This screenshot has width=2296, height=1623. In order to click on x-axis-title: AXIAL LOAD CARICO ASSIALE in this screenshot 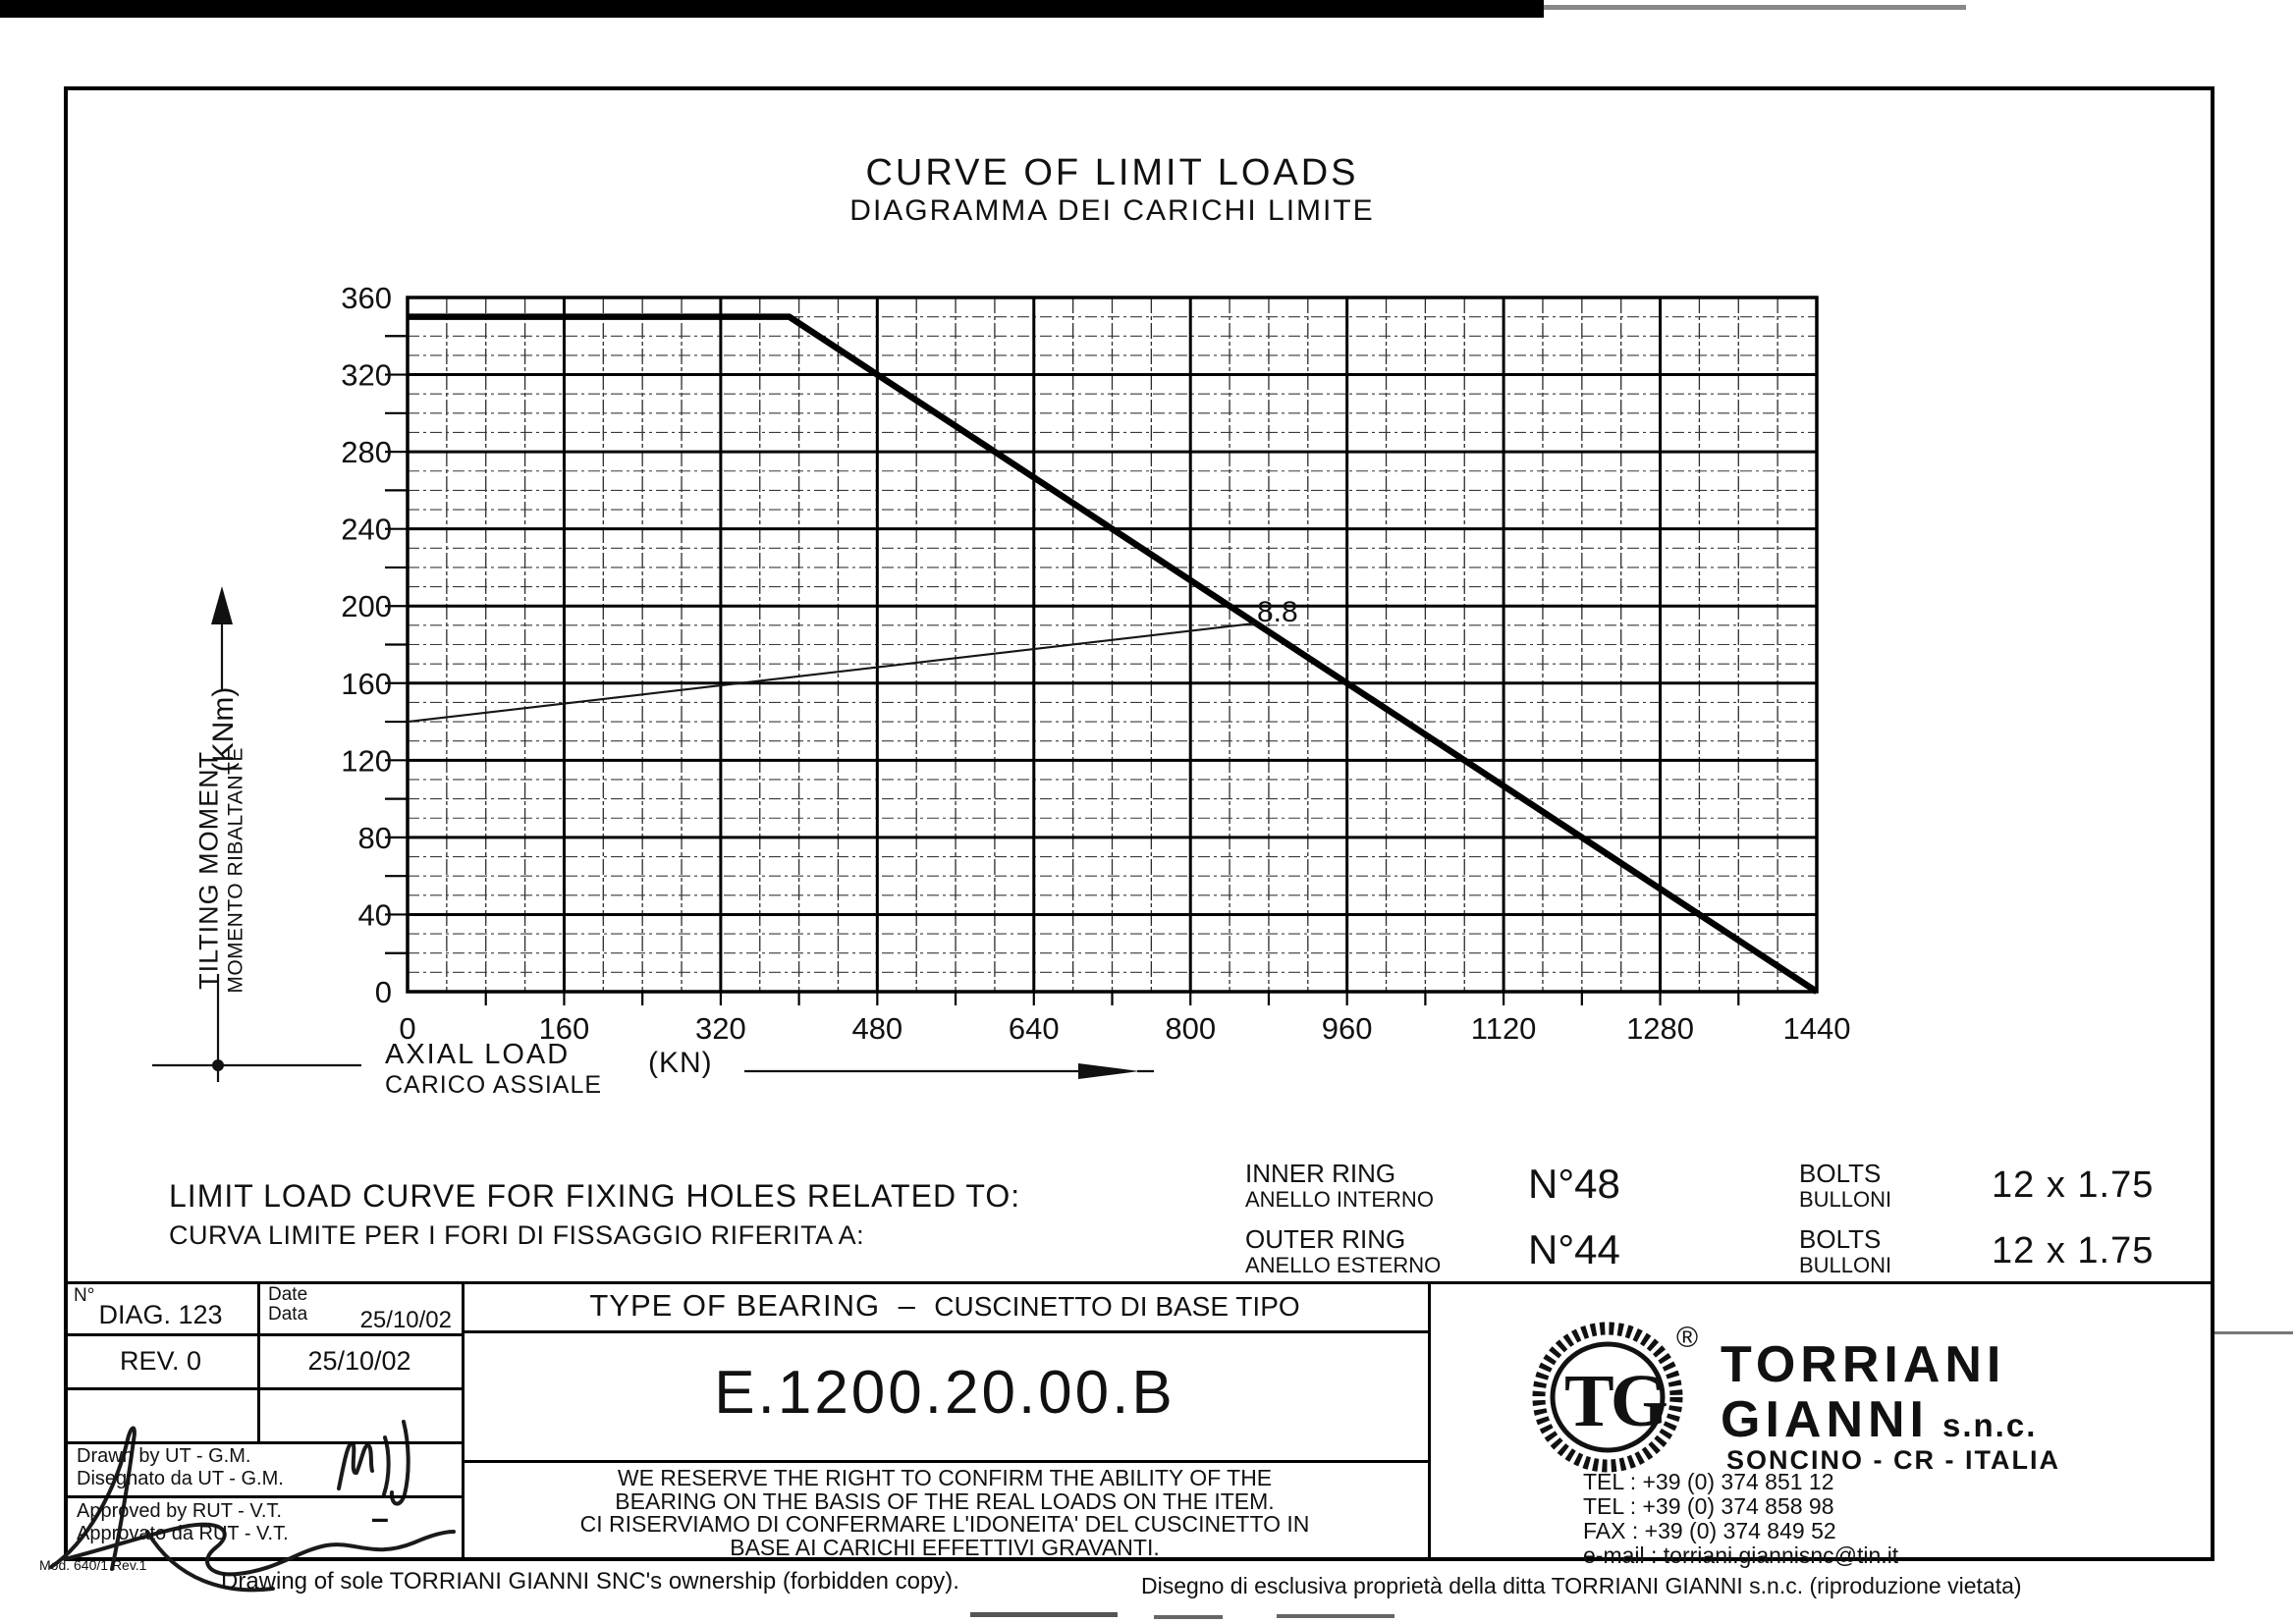, I will do `click(493, 1069)`.